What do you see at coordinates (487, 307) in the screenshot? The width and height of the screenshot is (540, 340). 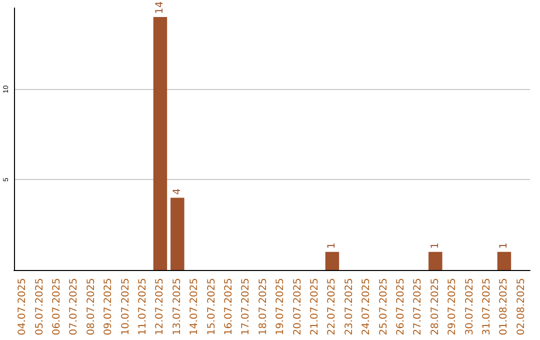 I see `x-tick-label: 31.07.2025` at bounding box center [487, 307].